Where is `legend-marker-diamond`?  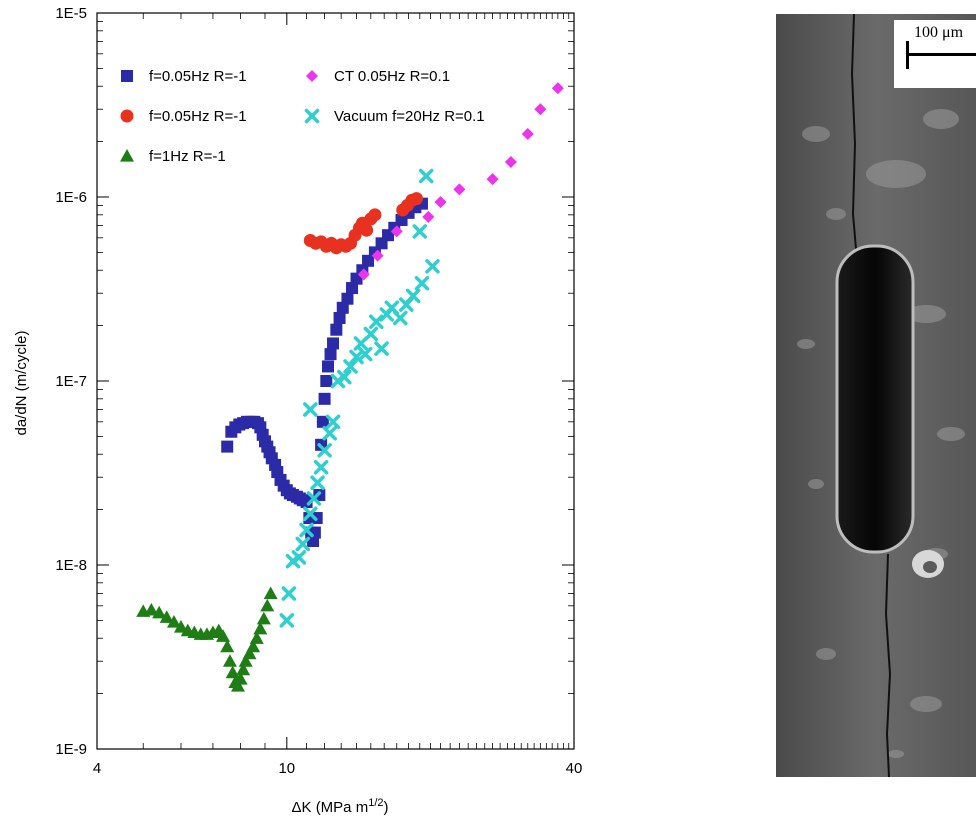 legend-marker-diamond is located at coordinates (312, 76).